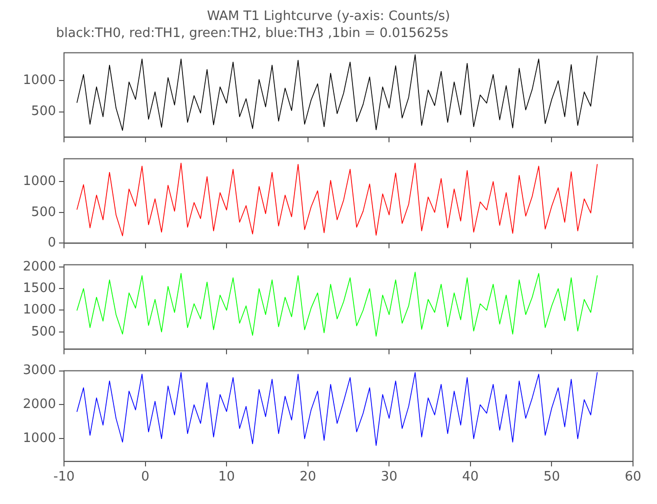 This screenshot has width=657, height=504. Describe the element at coordinates (145, 477) in the screenshot. I see `x-tick-label: 0` at that location.